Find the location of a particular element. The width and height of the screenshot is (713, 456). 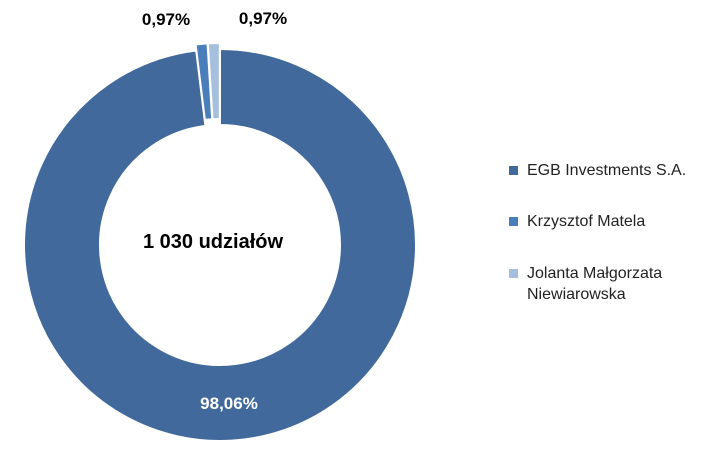

legend-swatch-egb is located at coordinates (513, 170).